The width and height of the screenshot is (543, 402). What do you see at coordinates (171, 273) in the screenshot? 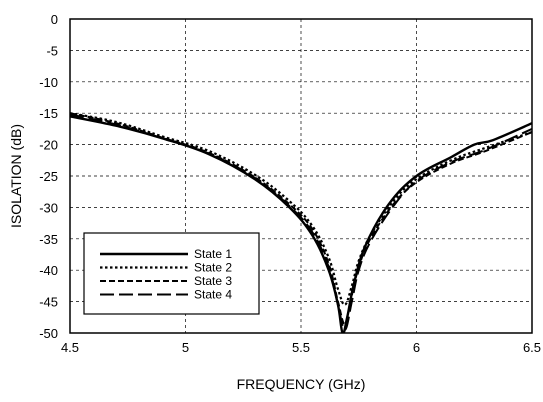
I see `legend-box` at bounding box center [171, 273].